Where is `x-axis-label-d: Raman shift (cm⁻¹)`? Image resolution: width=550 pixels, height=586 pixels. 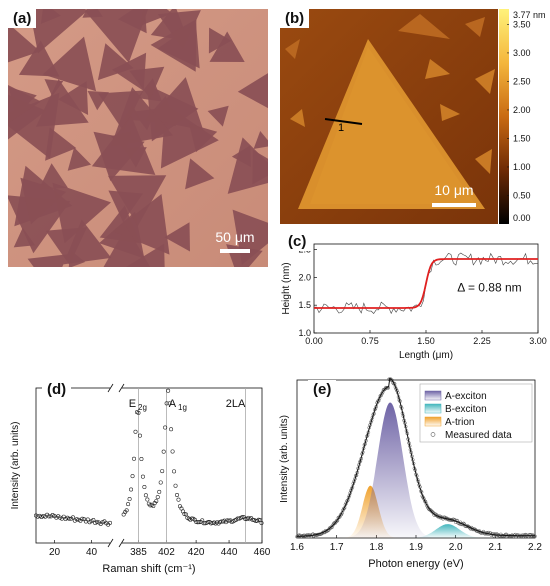
x-axis-label-d: Raman shift (cm⁻¹) is located at coordinates (148, 569).